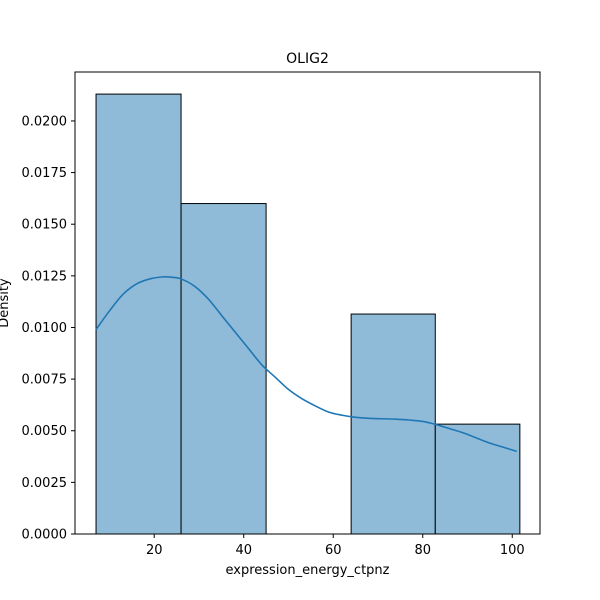 The height and width of the screenshot is (600, 600). I want to click on y-axis-label: Density, so click(6, 303).